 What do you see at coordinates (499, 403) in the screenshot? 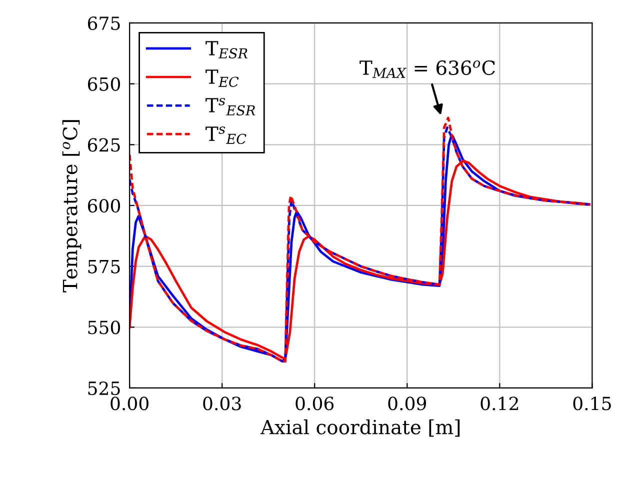
I see `x-tick-label: 0.12` at bounding box center [499, 403].